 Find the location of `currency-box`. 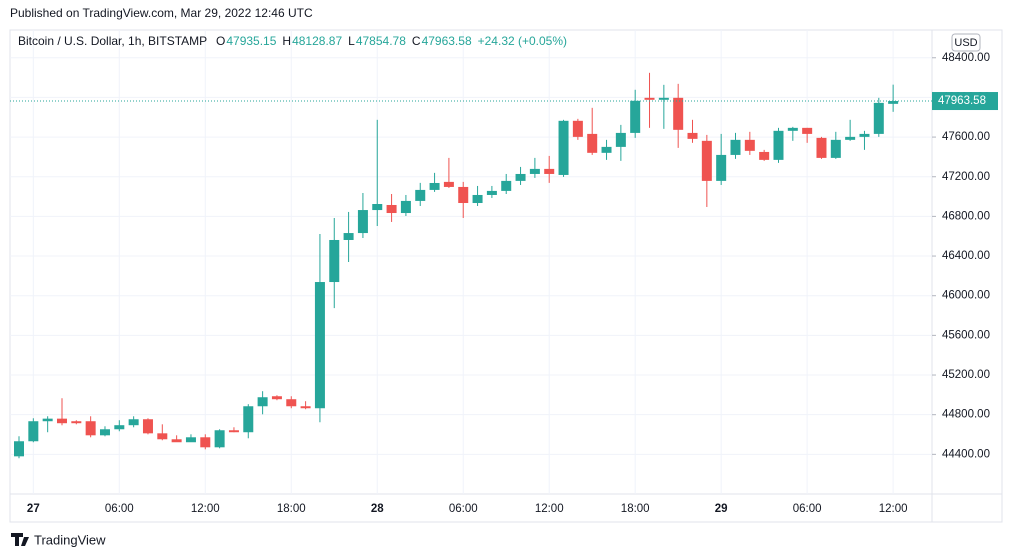

currency-box is located at coordinates (966, 42).